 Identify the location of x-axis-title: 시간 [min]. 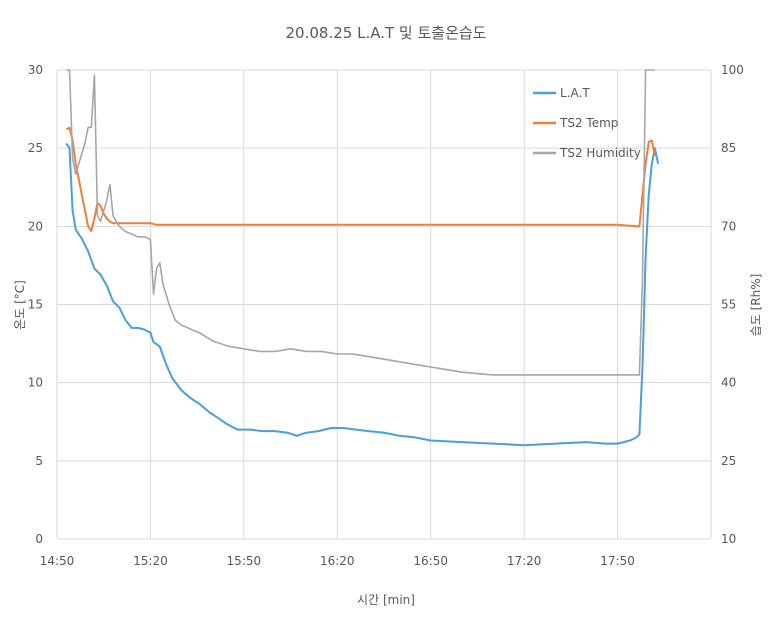
(386, 600).